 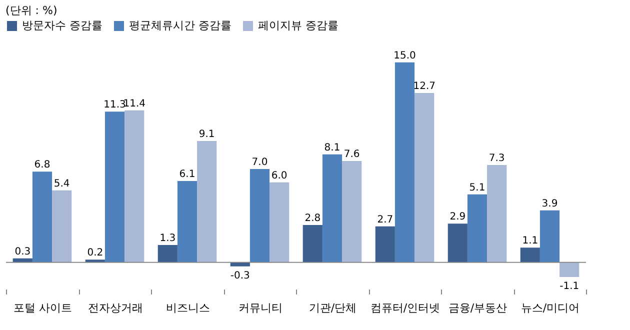 What do you see at coordinates (405, 308) in the screenshot?
I see `x-tick-label: 컴퓨터/인터넷` at bounding box center [405, 308].